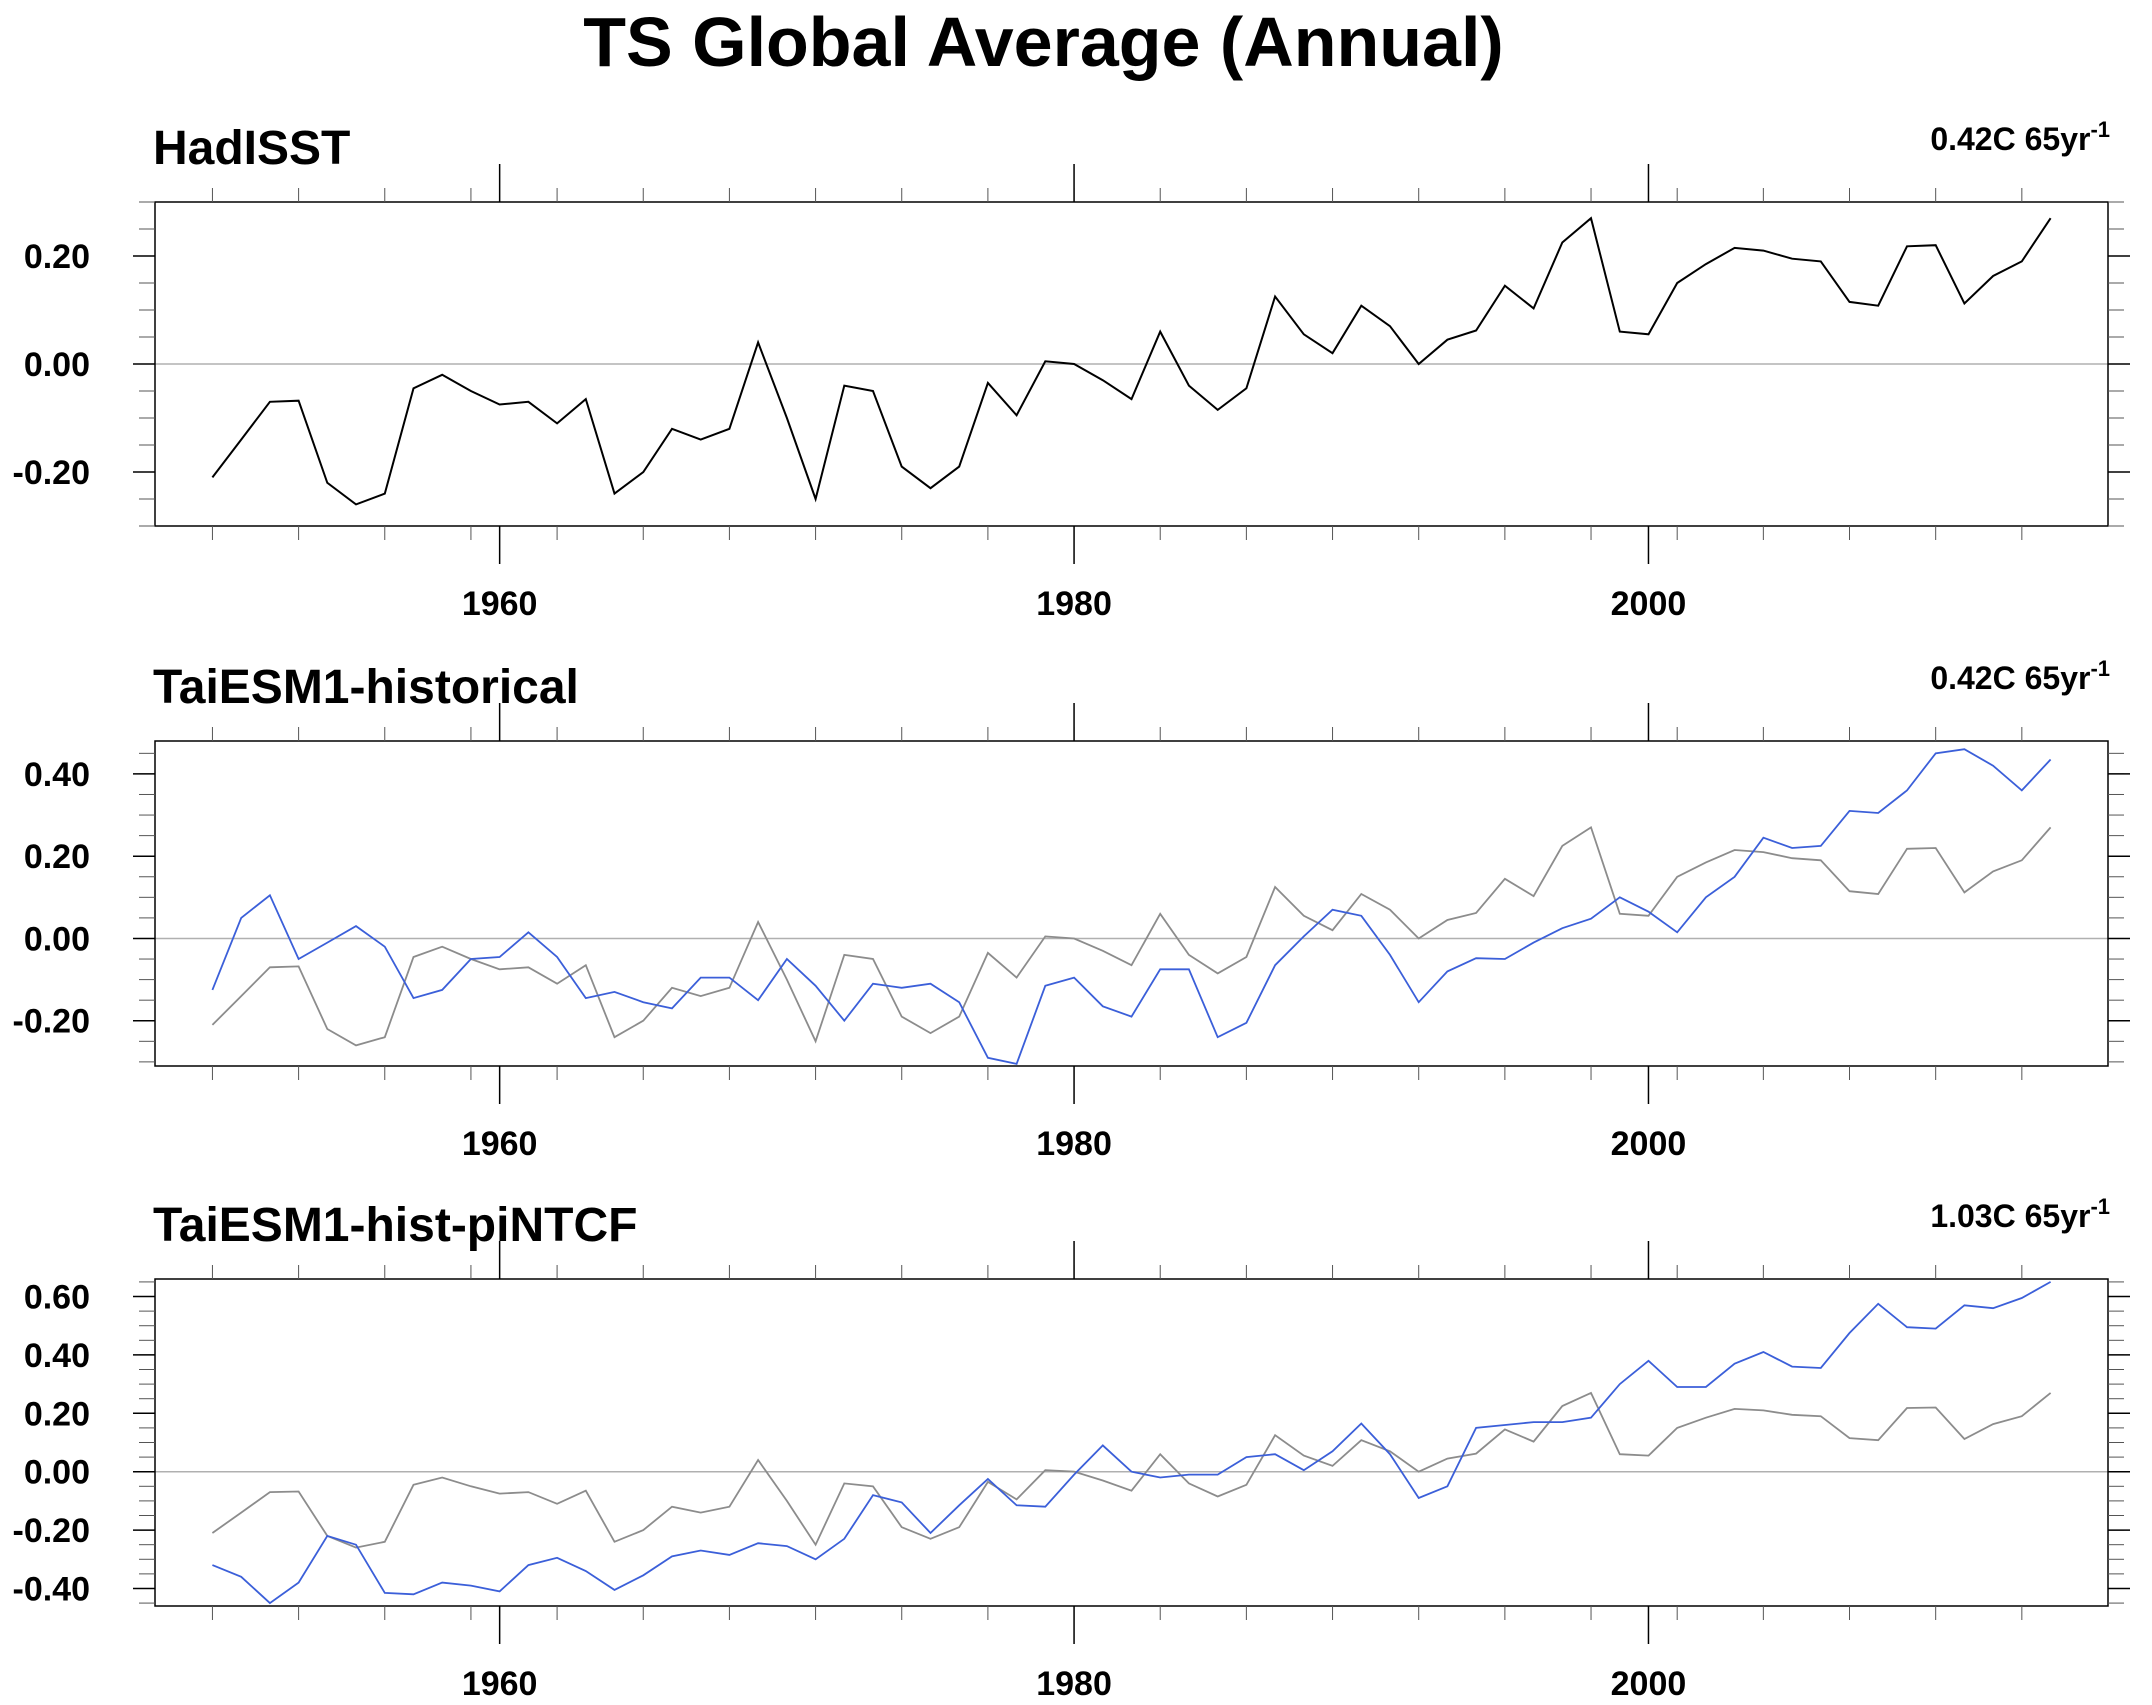 The height and width of the screenshot is (1705, 2152). What do you see at coordinates (366, 687) in the screenshot?
I see `panel-title: TaiESM1-historical` at bounding box center [366, 687].